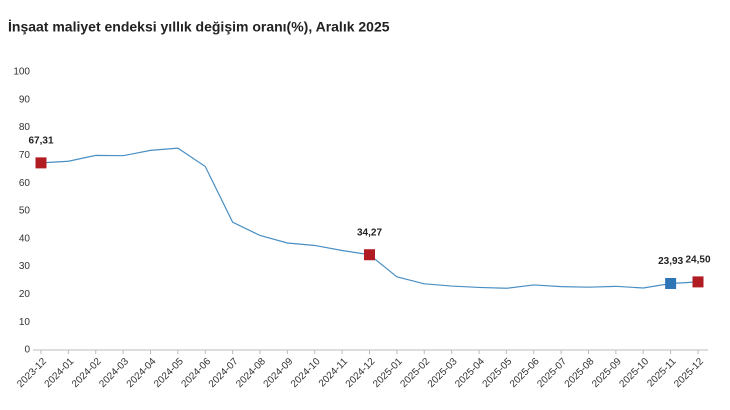 This screenshot has width=730, height=410. I want to click on y-tick-label: 20, so click(25, 294).